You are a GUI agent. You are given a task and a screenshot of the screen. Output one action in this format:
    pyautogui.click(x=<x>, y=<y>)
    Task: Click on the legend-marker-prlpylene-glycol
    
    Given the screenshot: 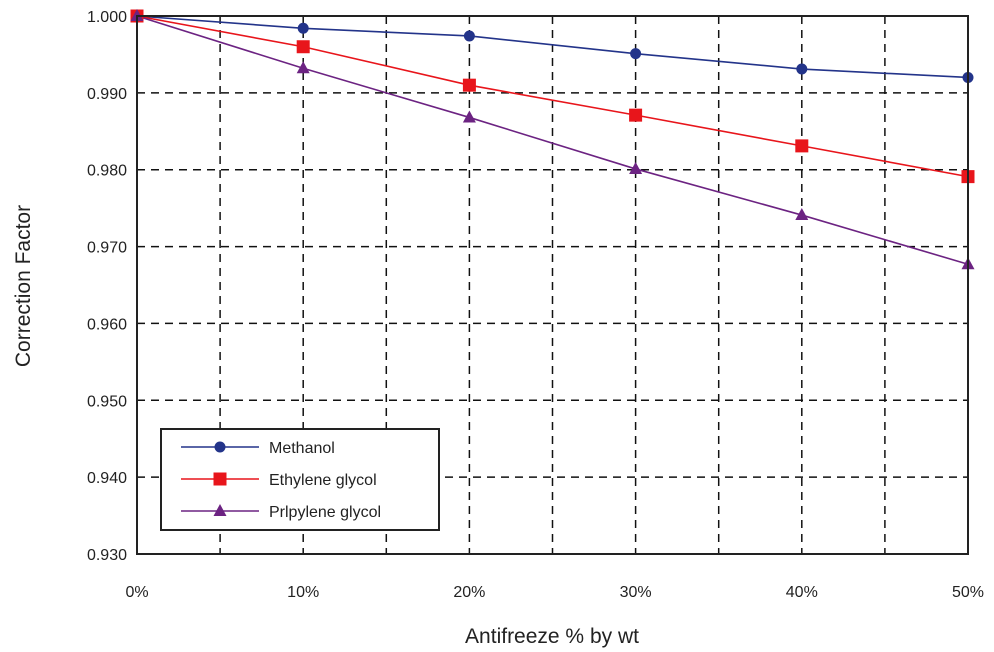 What is the action you would take?
    pyautogui.click(x=220, y=510)
    